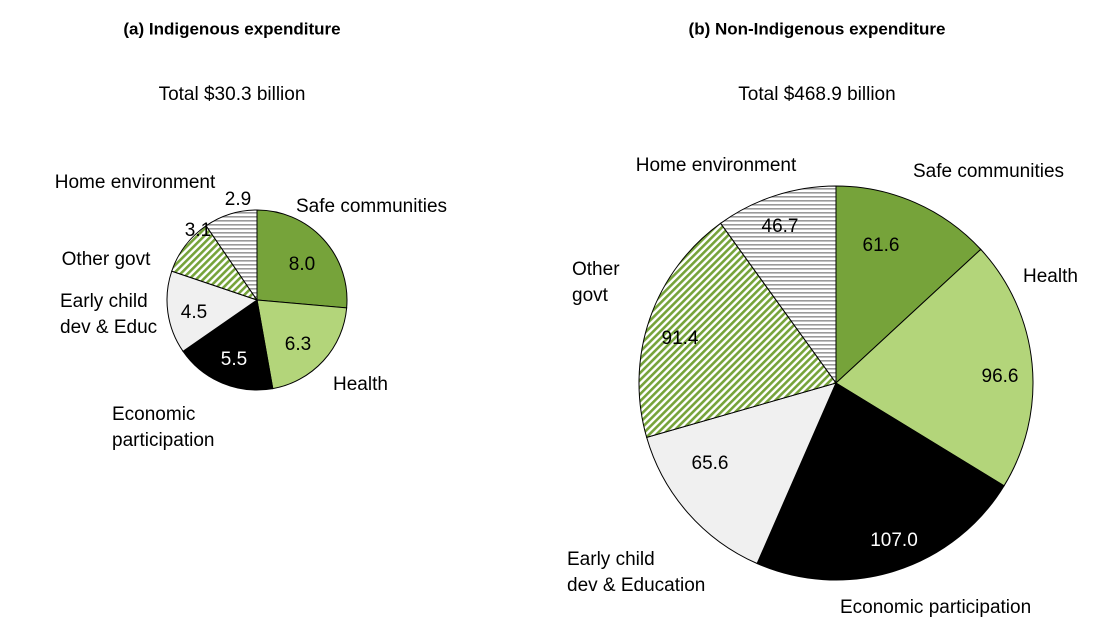 The width and height of the screenshot is (1105, 622). I want to click on data-label: 107.0, so click(894, 540).